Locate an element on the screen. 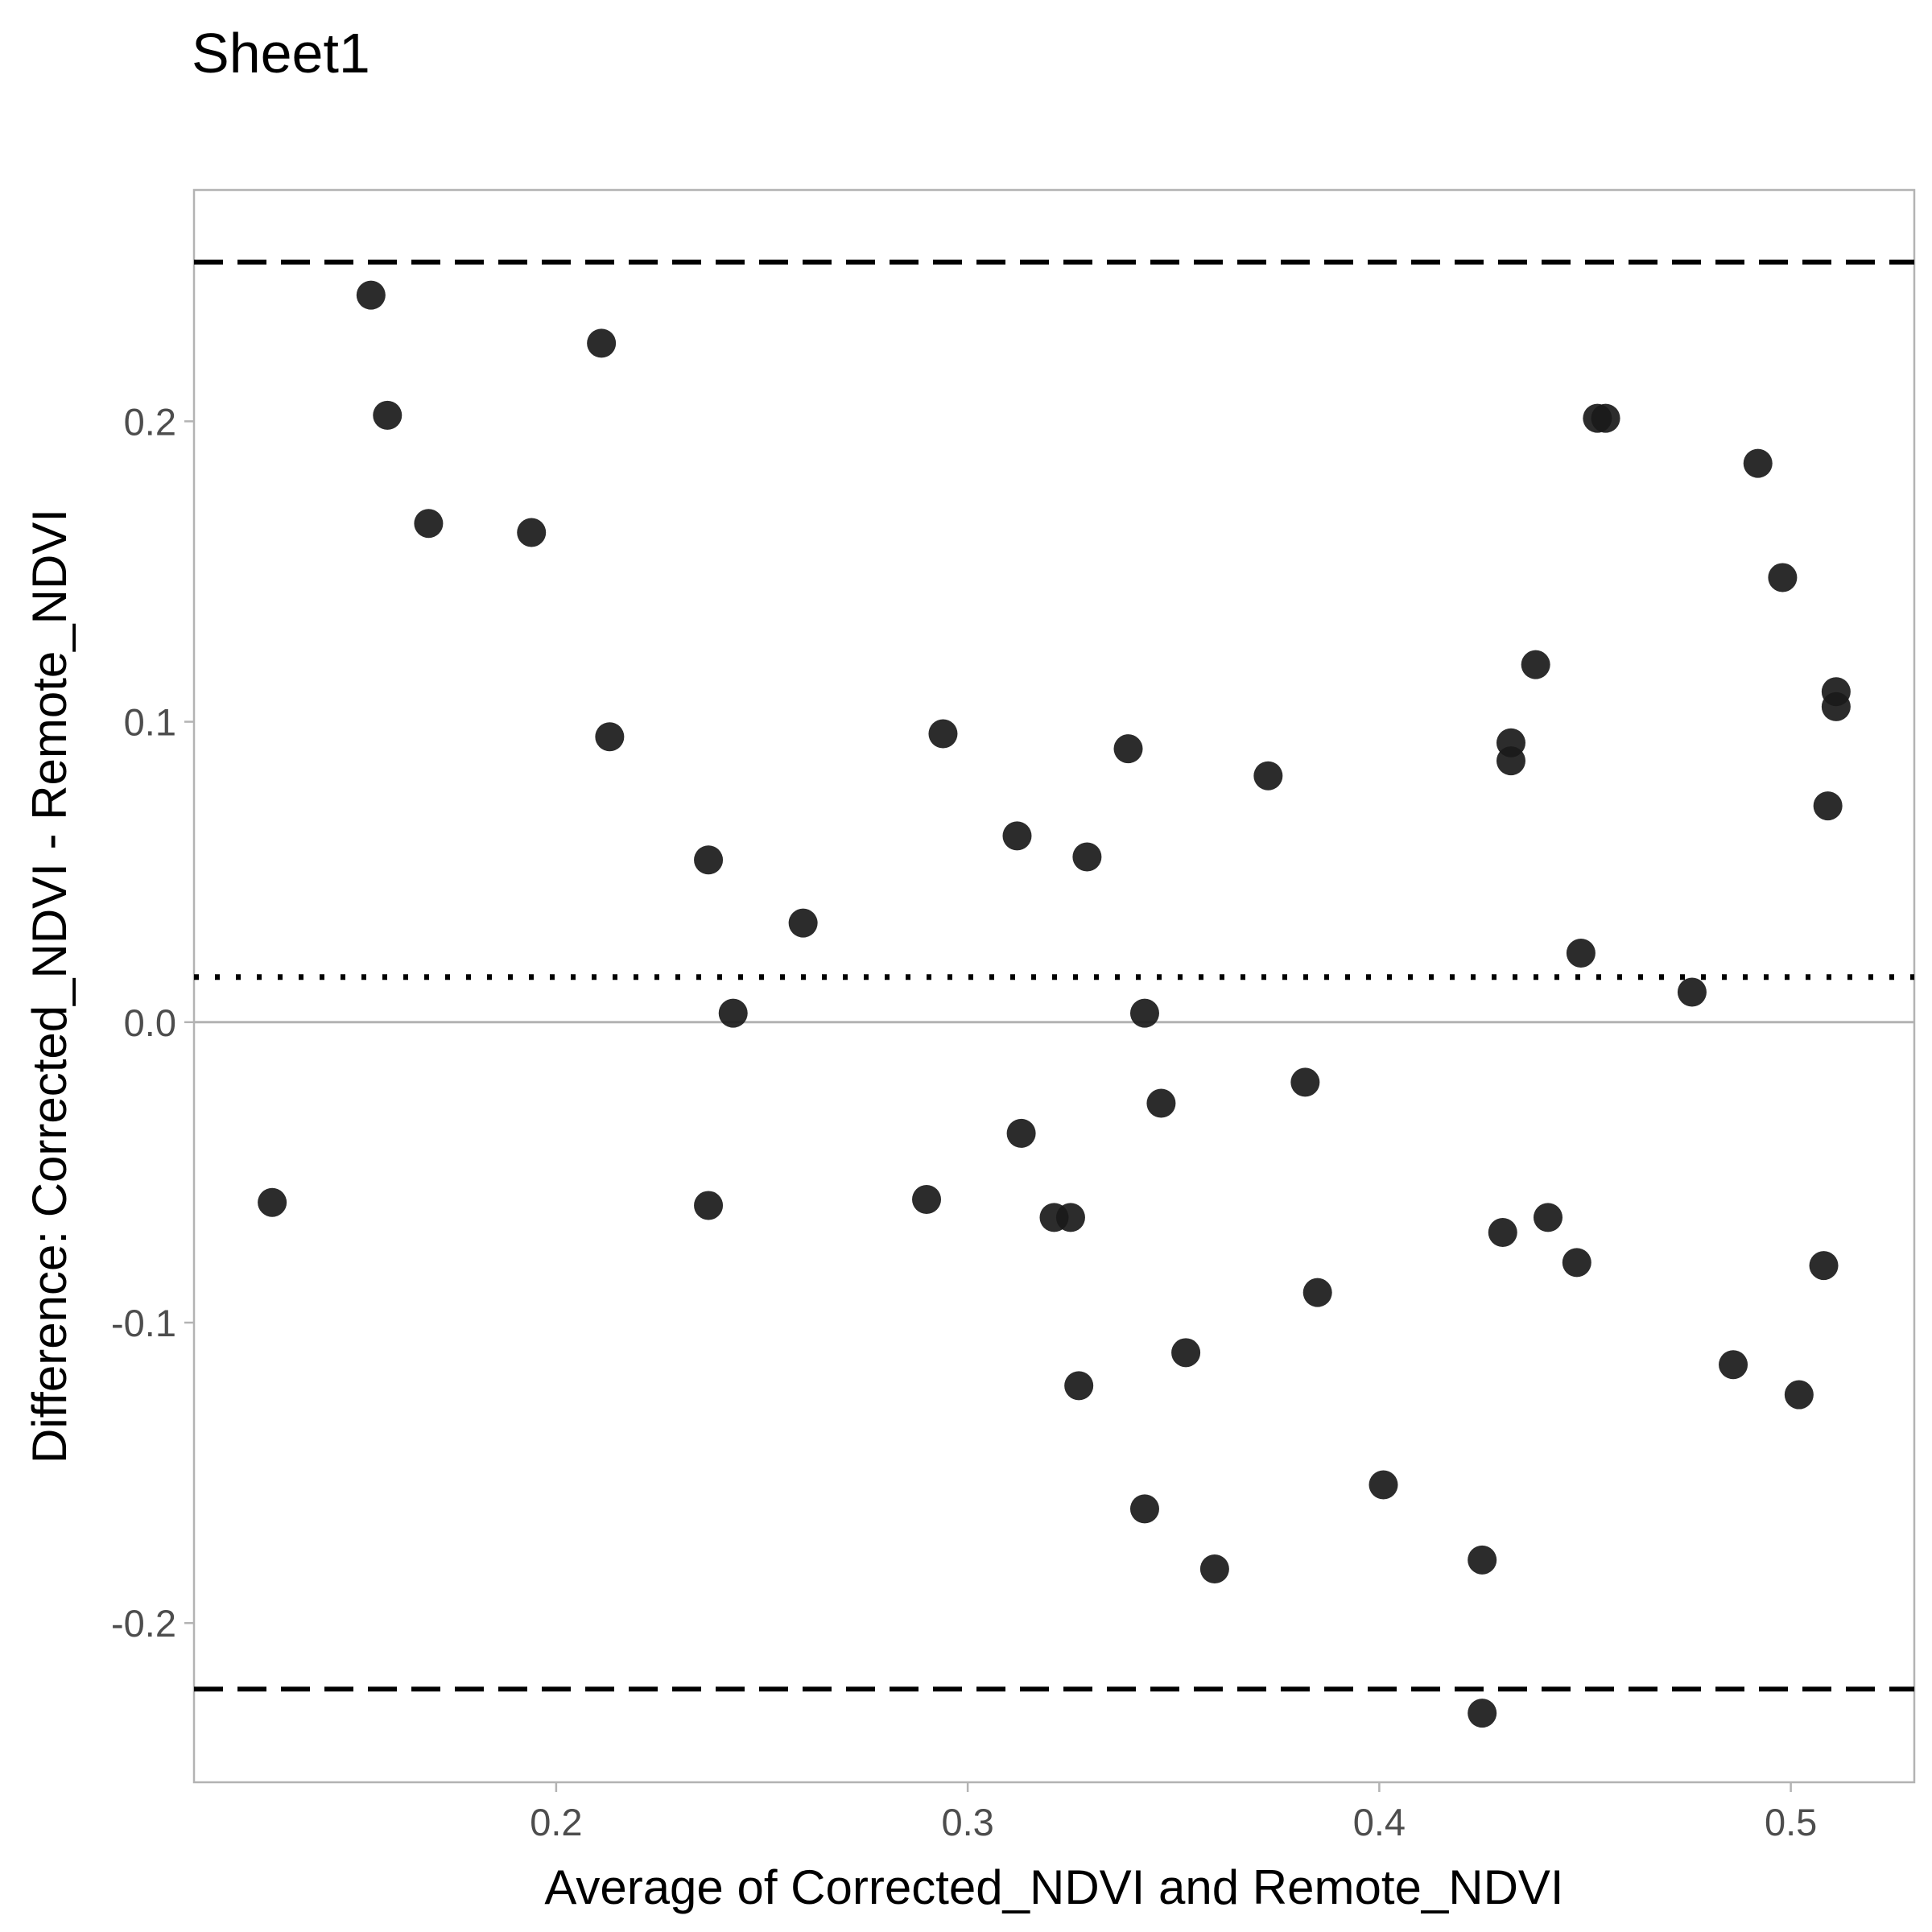 This screenshot has height=1932, width=1932. y-axis: -0.2 -0.1 0.0 0.1 0.2 is located at coordinates (152, 1022).